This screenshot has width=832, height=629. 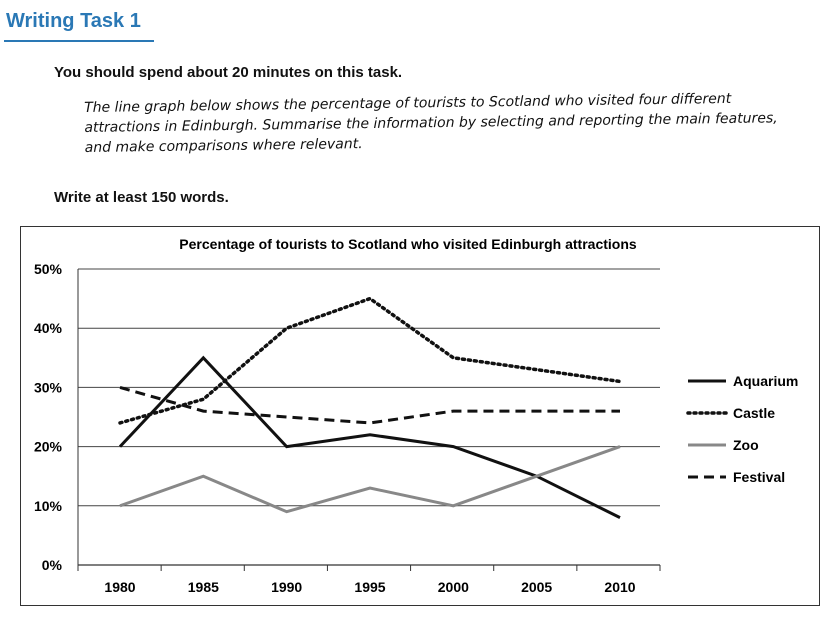 What do you see at coordinates (746, 445) in the screenshot?
I see `legend-label-zoo: Zoo` at bounding box center [746, 445].